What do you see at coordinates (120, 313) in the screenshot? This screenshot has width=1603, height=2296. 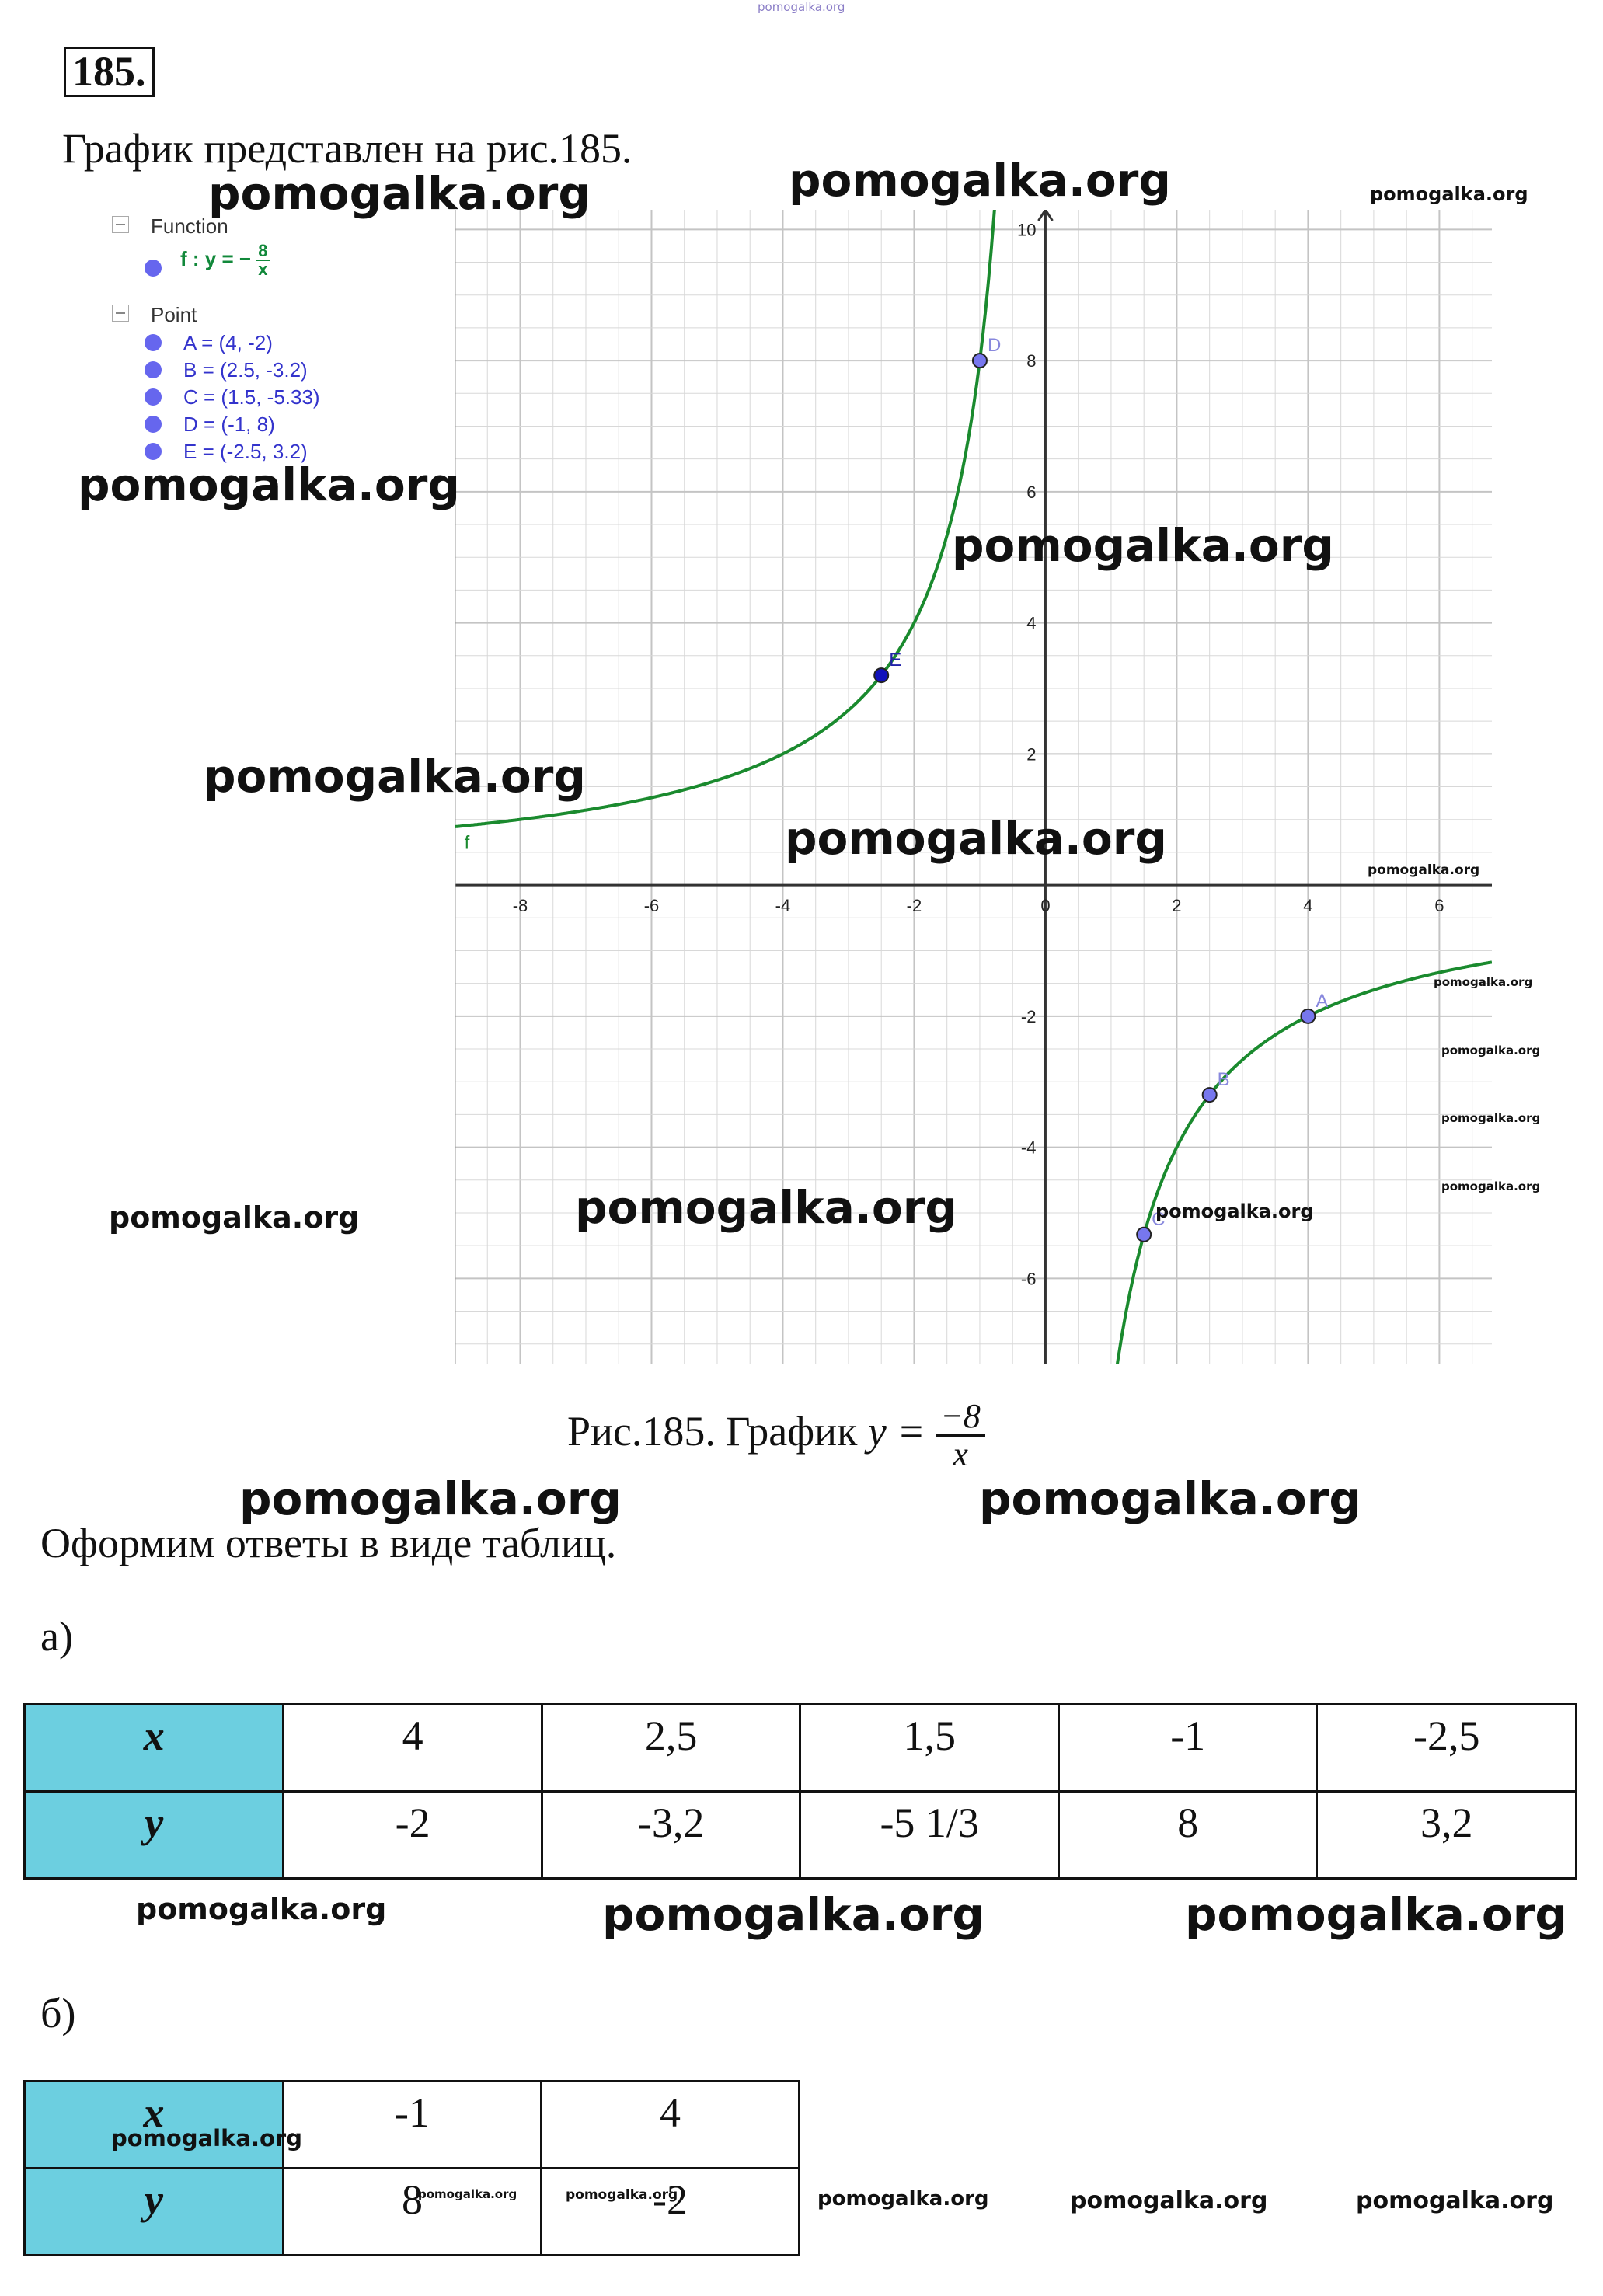 I see `collapse-point-icon` at bounding box center [120, 313].